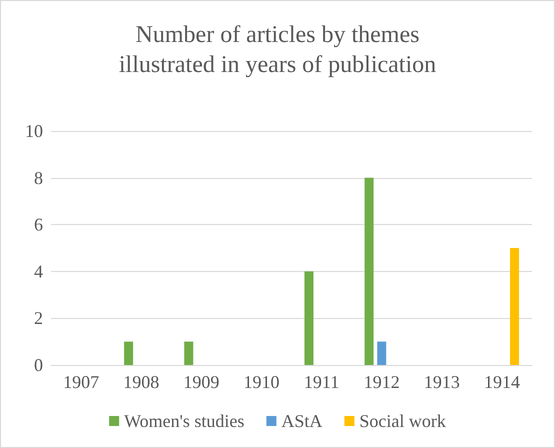  Describe the element at coordinates (261, 382) in the screenshot. I see `x-tick-label: 1910` at that location.